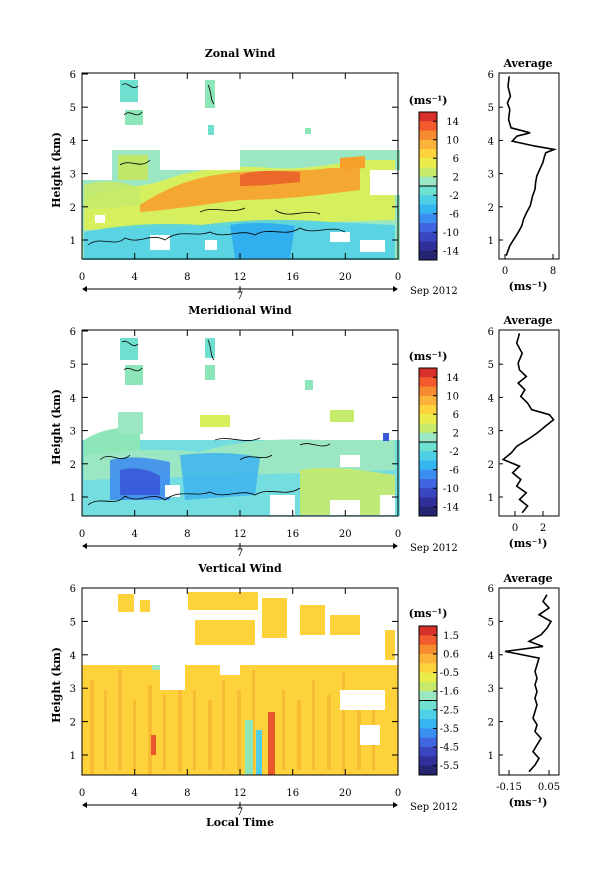 The image size is (614, 873). Describe the element at coordinates (449, 748) in the screenshot. I see `colorbar-tick-label: -4.5` at that location.